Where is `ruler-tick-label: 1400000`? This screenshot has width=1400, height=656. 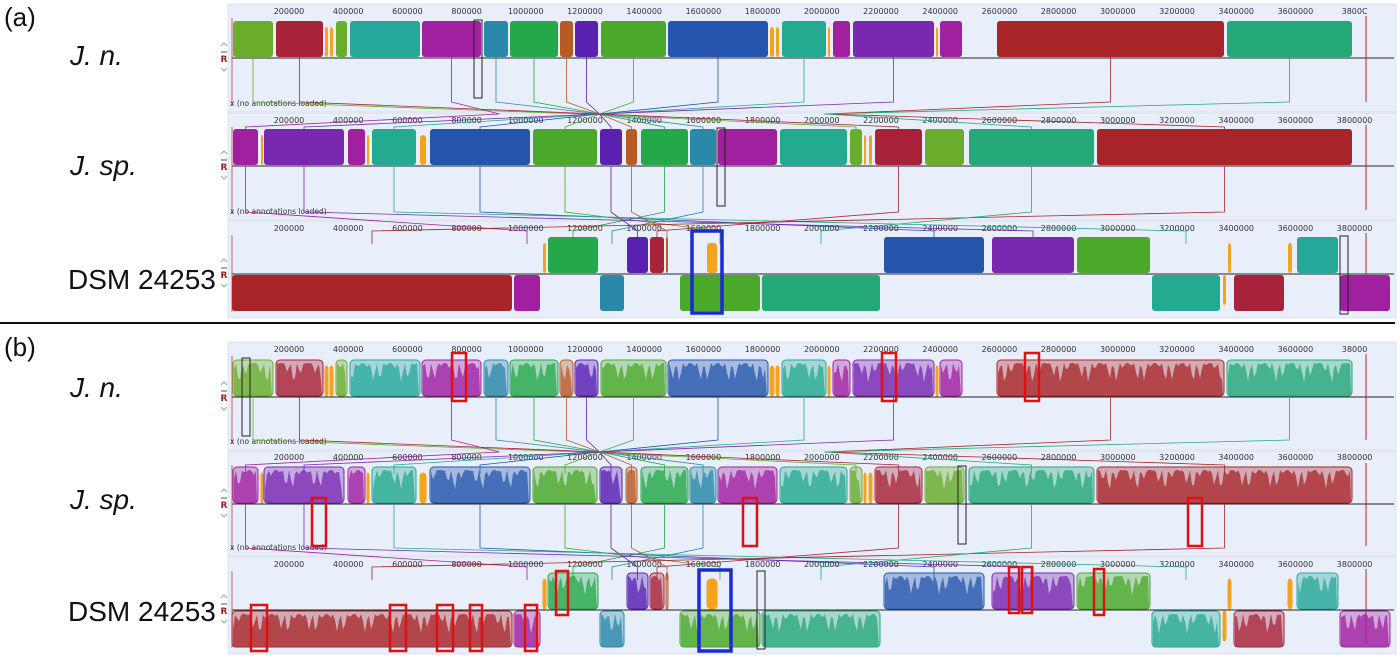 ruler-tick-label: 1400000 is located at coordinates (644, 120).